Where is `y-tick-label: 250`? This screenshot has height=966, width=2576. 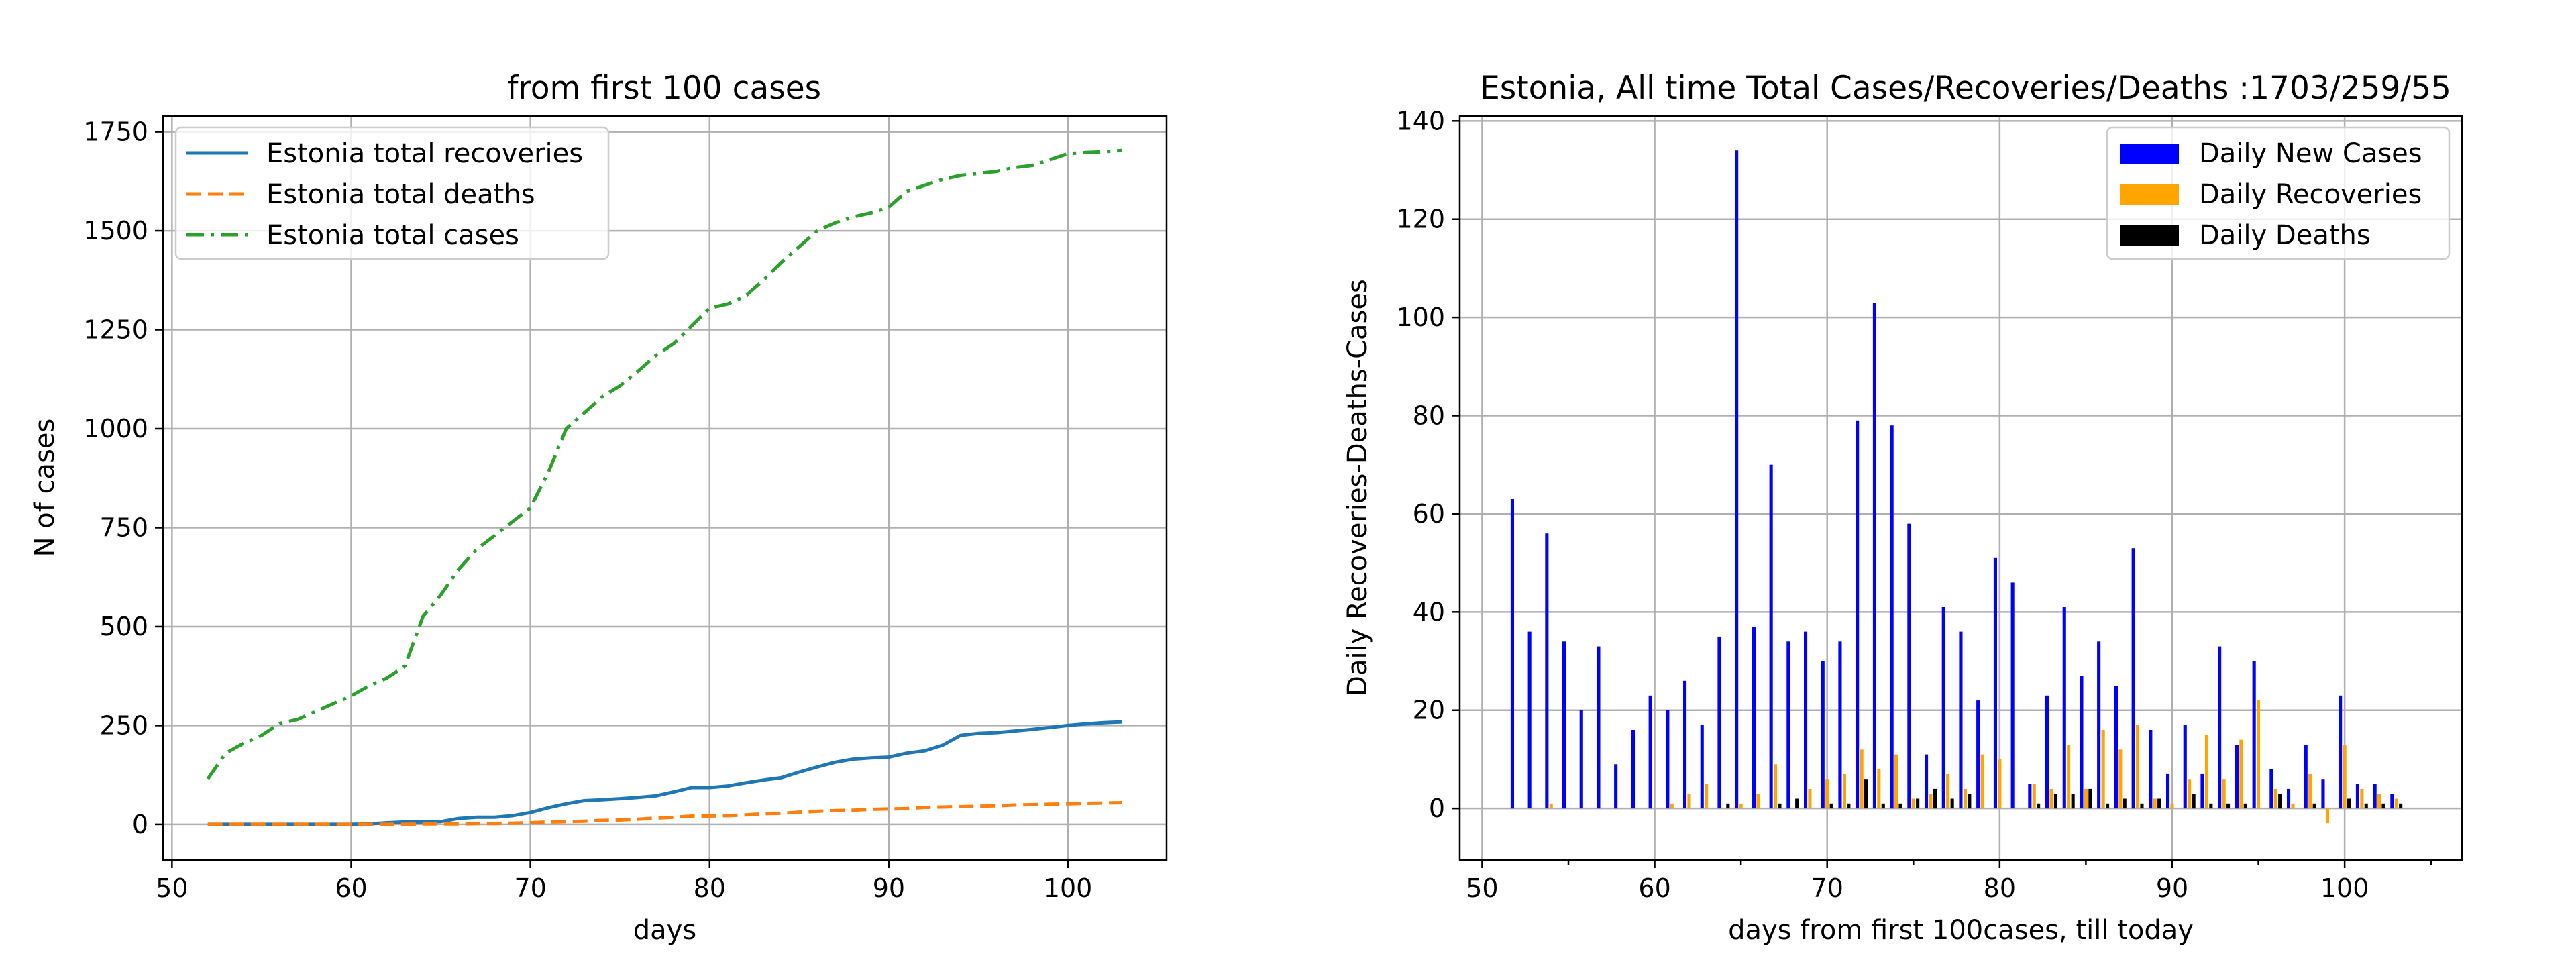 y-tick-label: 250 is located at coordinates (123, 725).